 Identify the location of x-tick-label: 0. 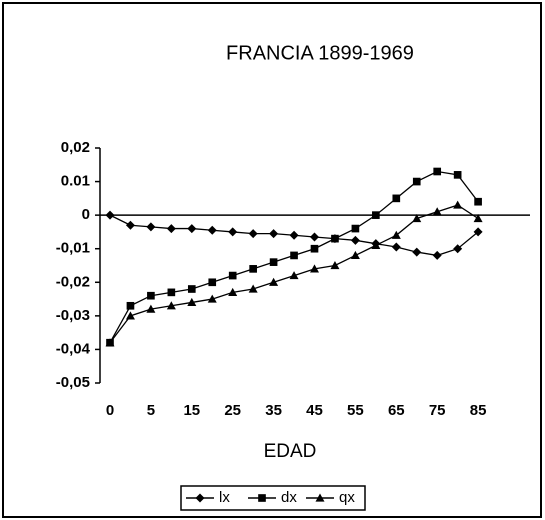
(110, 410).